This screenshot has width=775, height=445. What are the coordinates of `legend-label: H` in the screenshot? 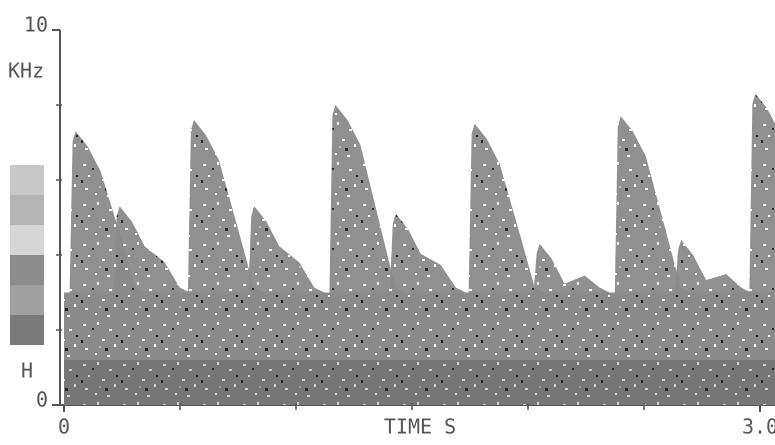 It's located at (27, 371).